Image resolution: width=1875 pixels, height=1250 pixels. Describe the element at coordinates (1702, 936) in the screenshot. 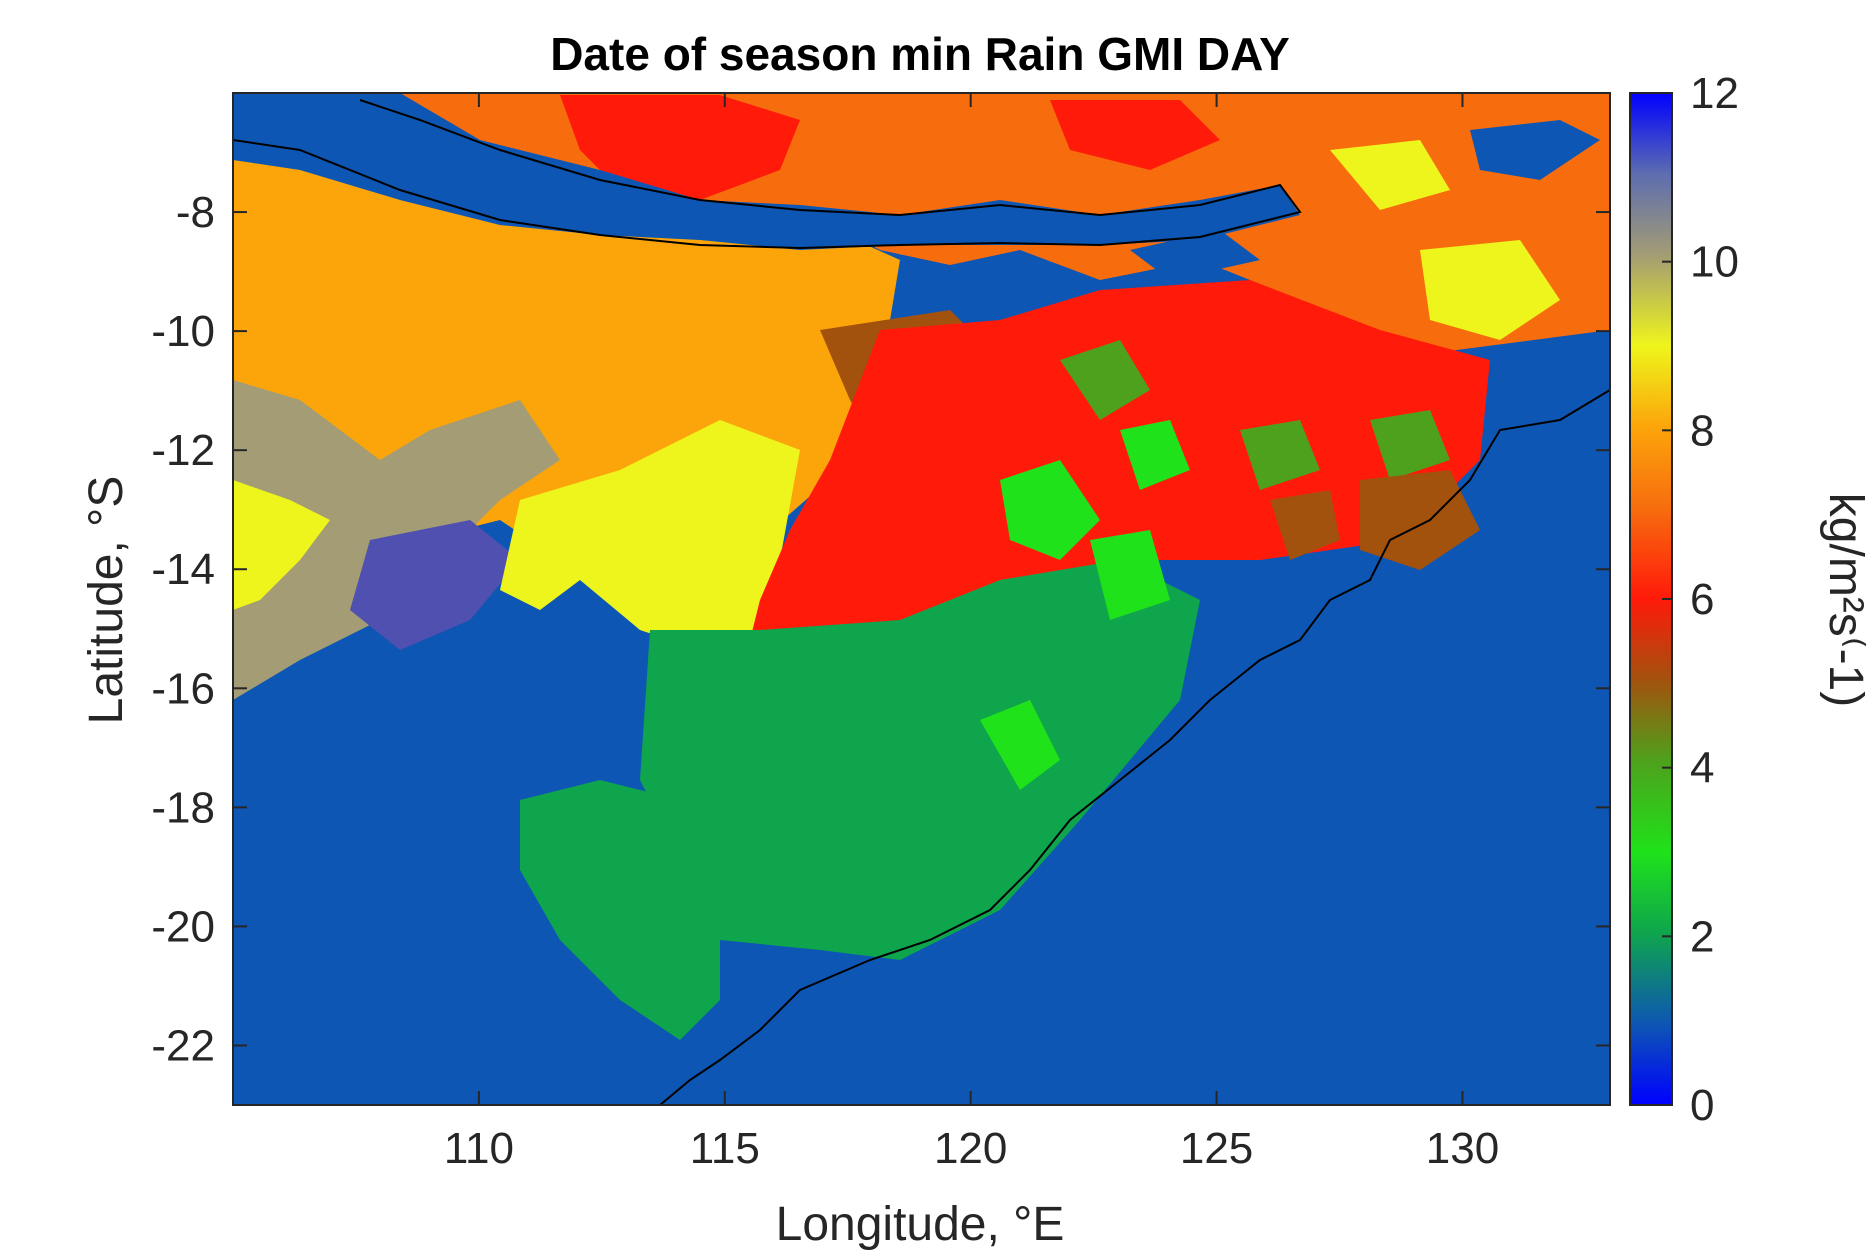

I see `colorbar-tick-label: 2` at that location.